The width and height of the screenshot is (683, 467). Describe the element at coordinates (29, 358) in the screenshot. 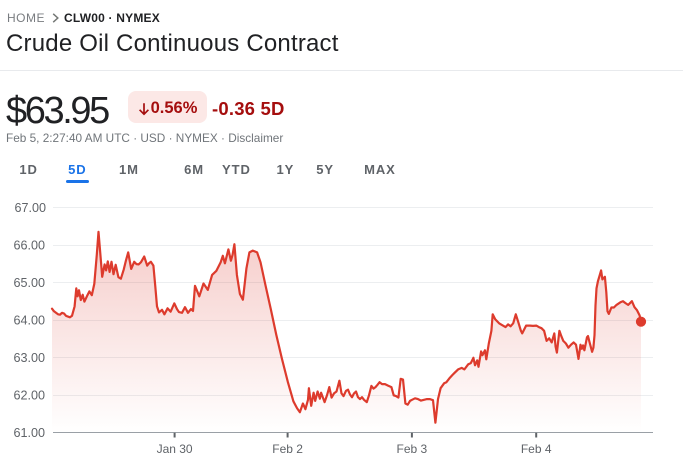

I see `svg-text: 63.00` at that location.